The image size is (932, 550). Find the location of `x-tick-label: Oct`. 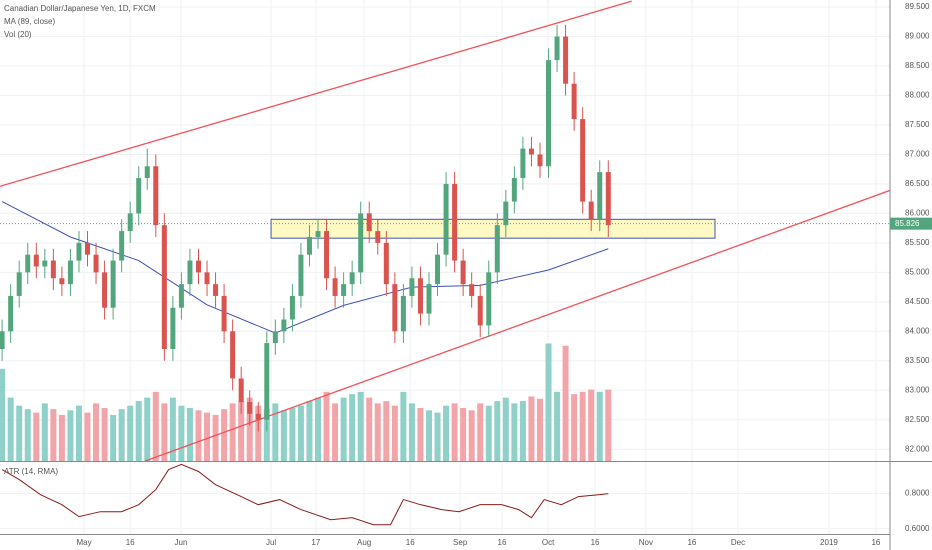

x-tick-label: Oct is located at coordinates (548, 542).